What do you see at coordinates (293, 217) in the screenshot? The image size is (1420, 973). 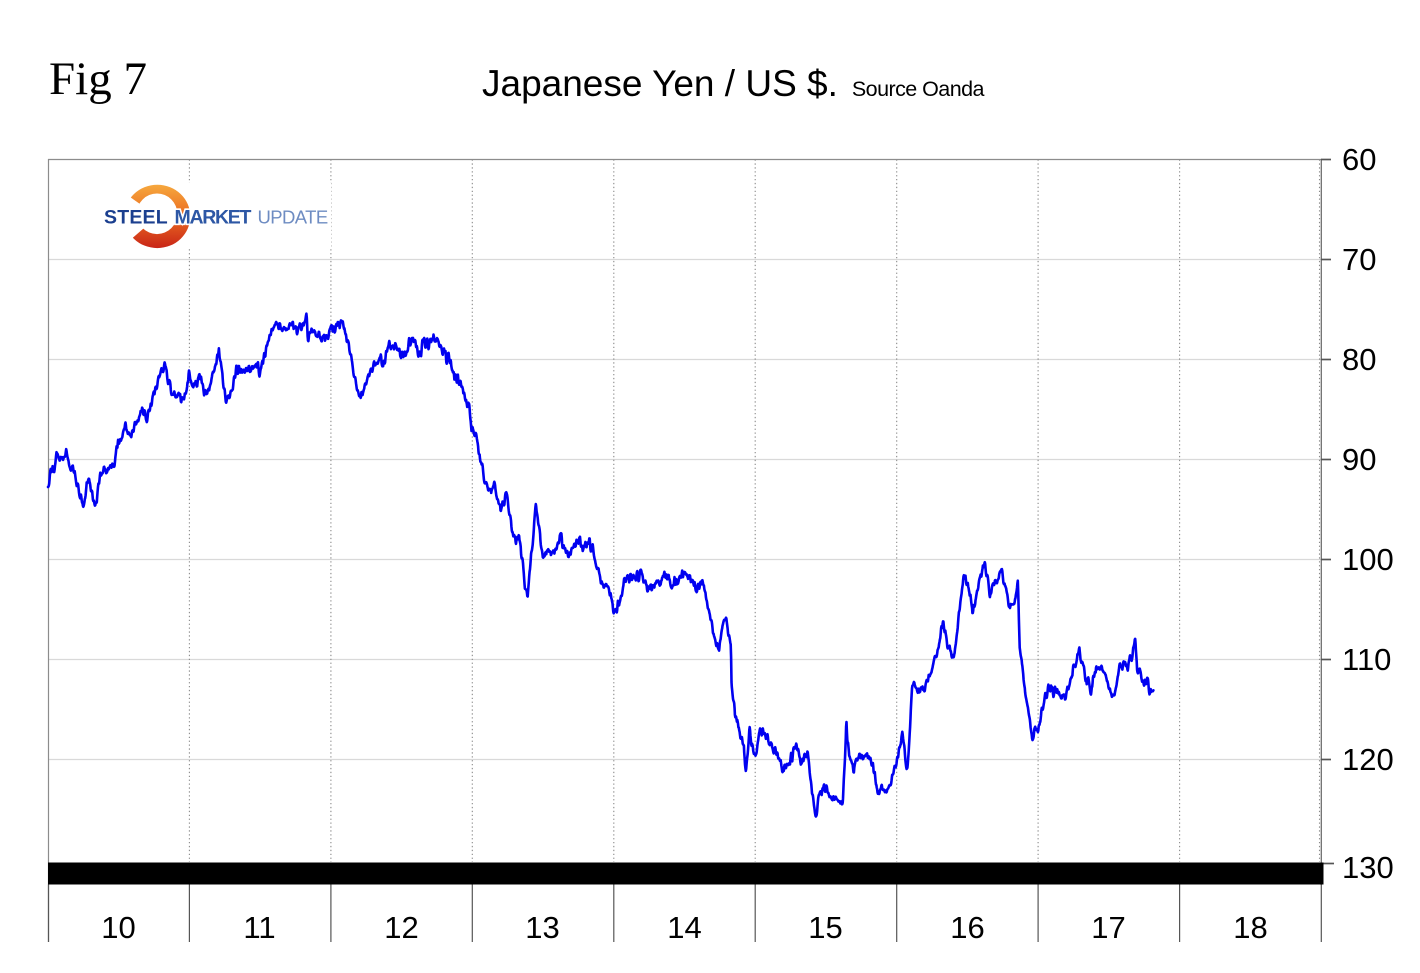 I see `svg-text: UPDATE` at bounding box center [293, 217].